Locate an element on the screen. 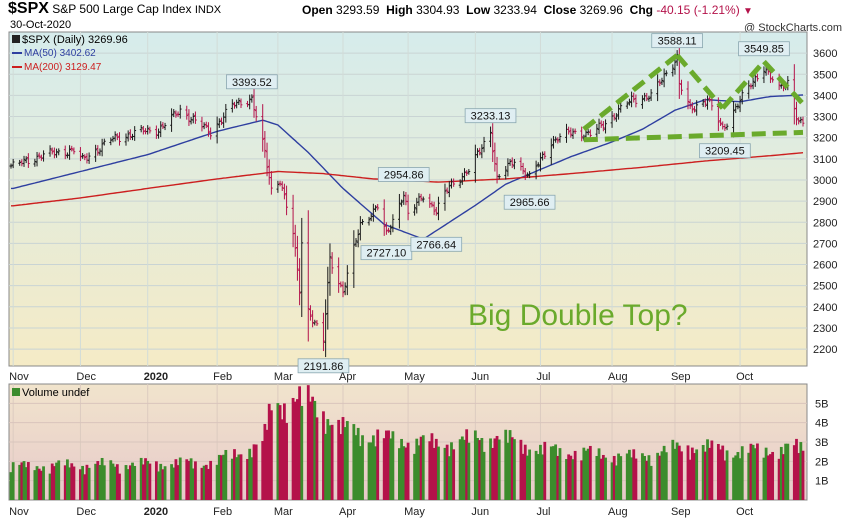 The height and width of the screenshot is (526, 856). volume-x-tick-label: Dec is located at coordinates (86, 512).